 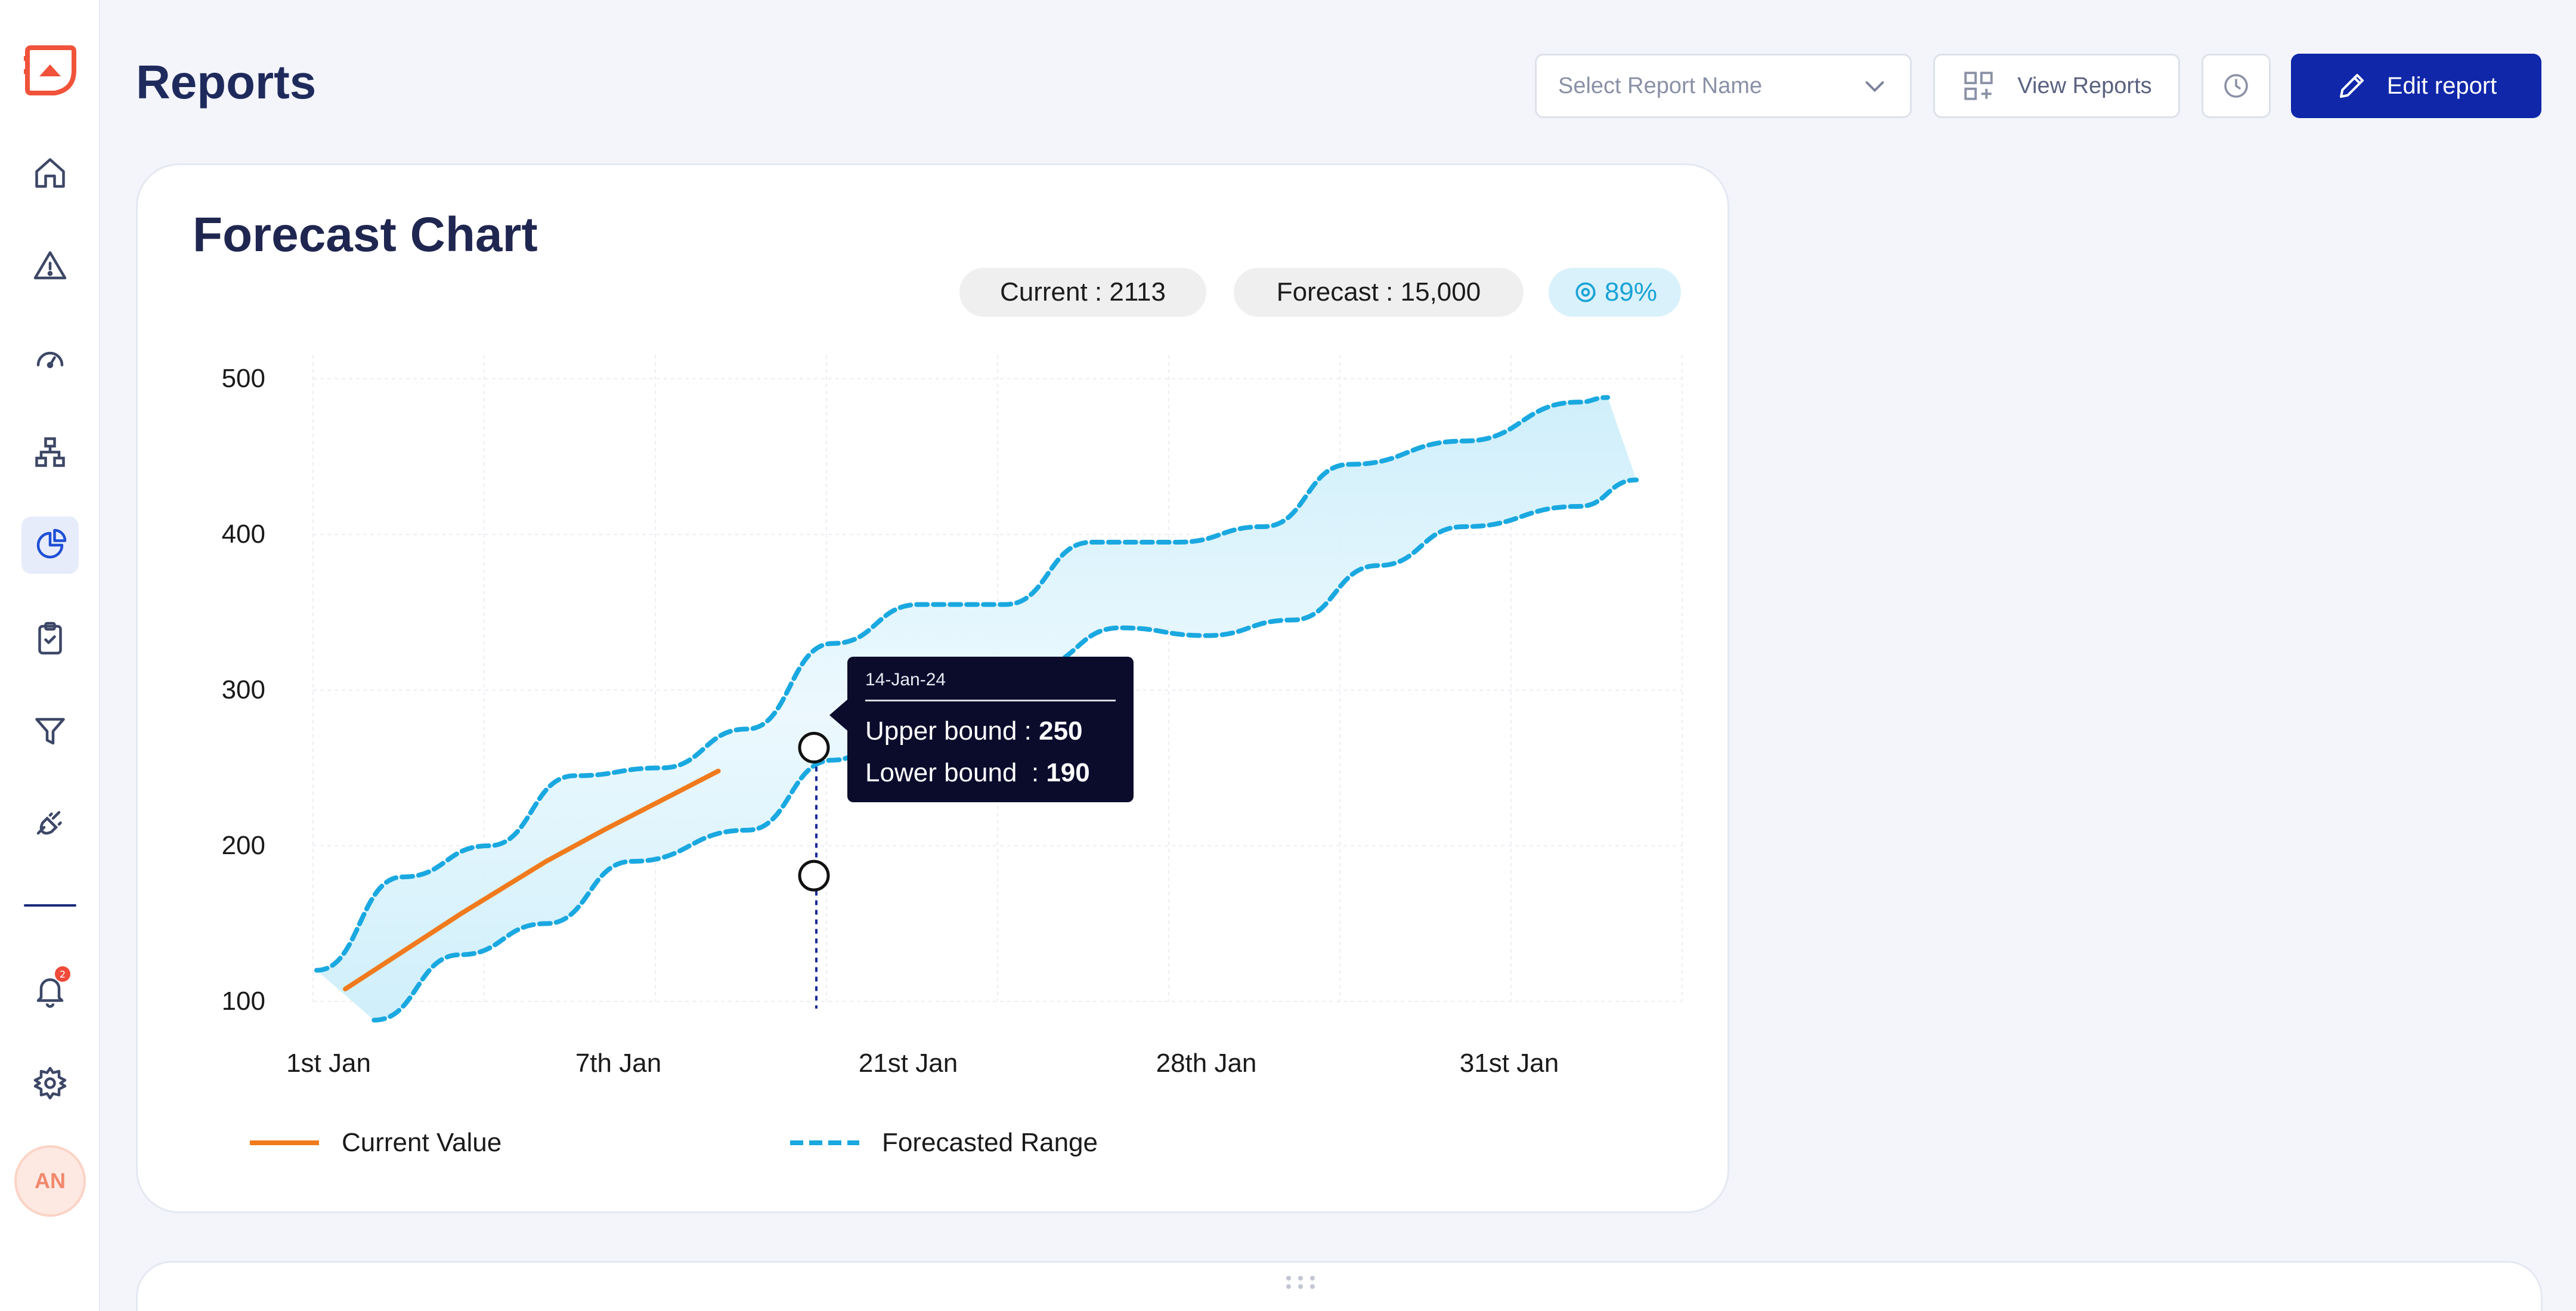 I want to click on sidebar-item-filters, so click(x=50, y=732).